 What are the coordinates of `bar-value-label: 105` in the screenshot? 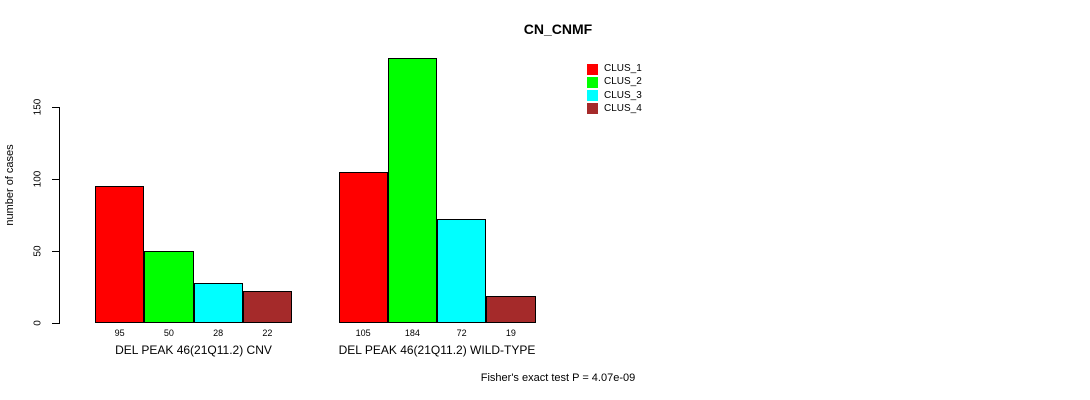 It's located at (363, 333).